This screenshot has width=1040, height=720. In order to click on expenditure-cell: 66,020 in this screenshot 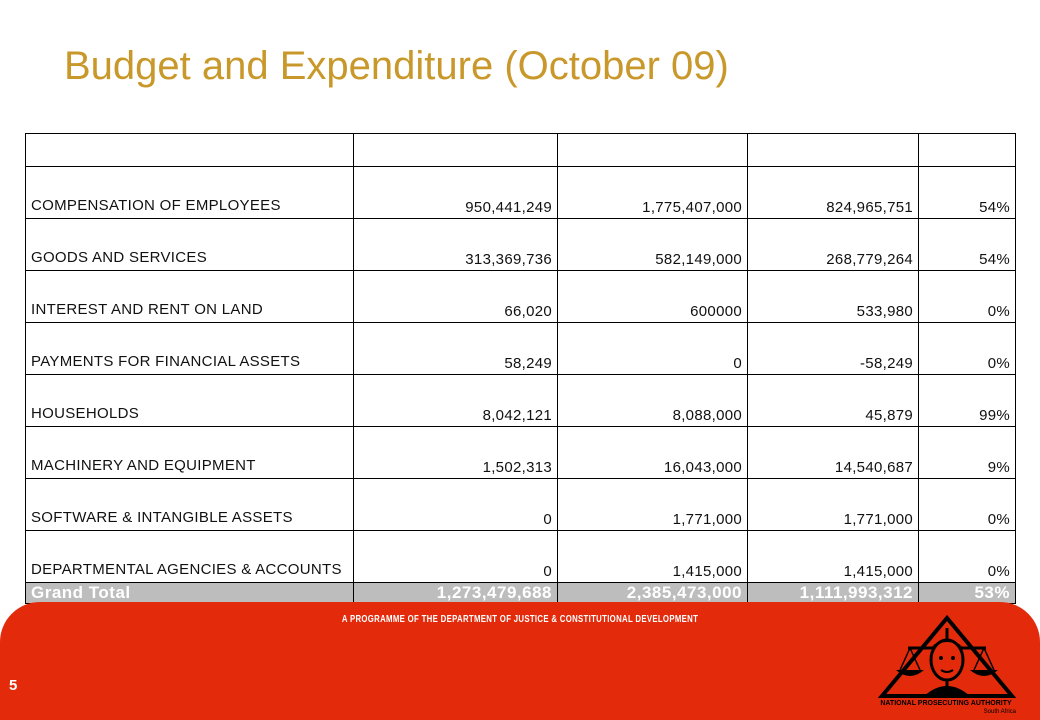, I will do `click(455, 296)`.